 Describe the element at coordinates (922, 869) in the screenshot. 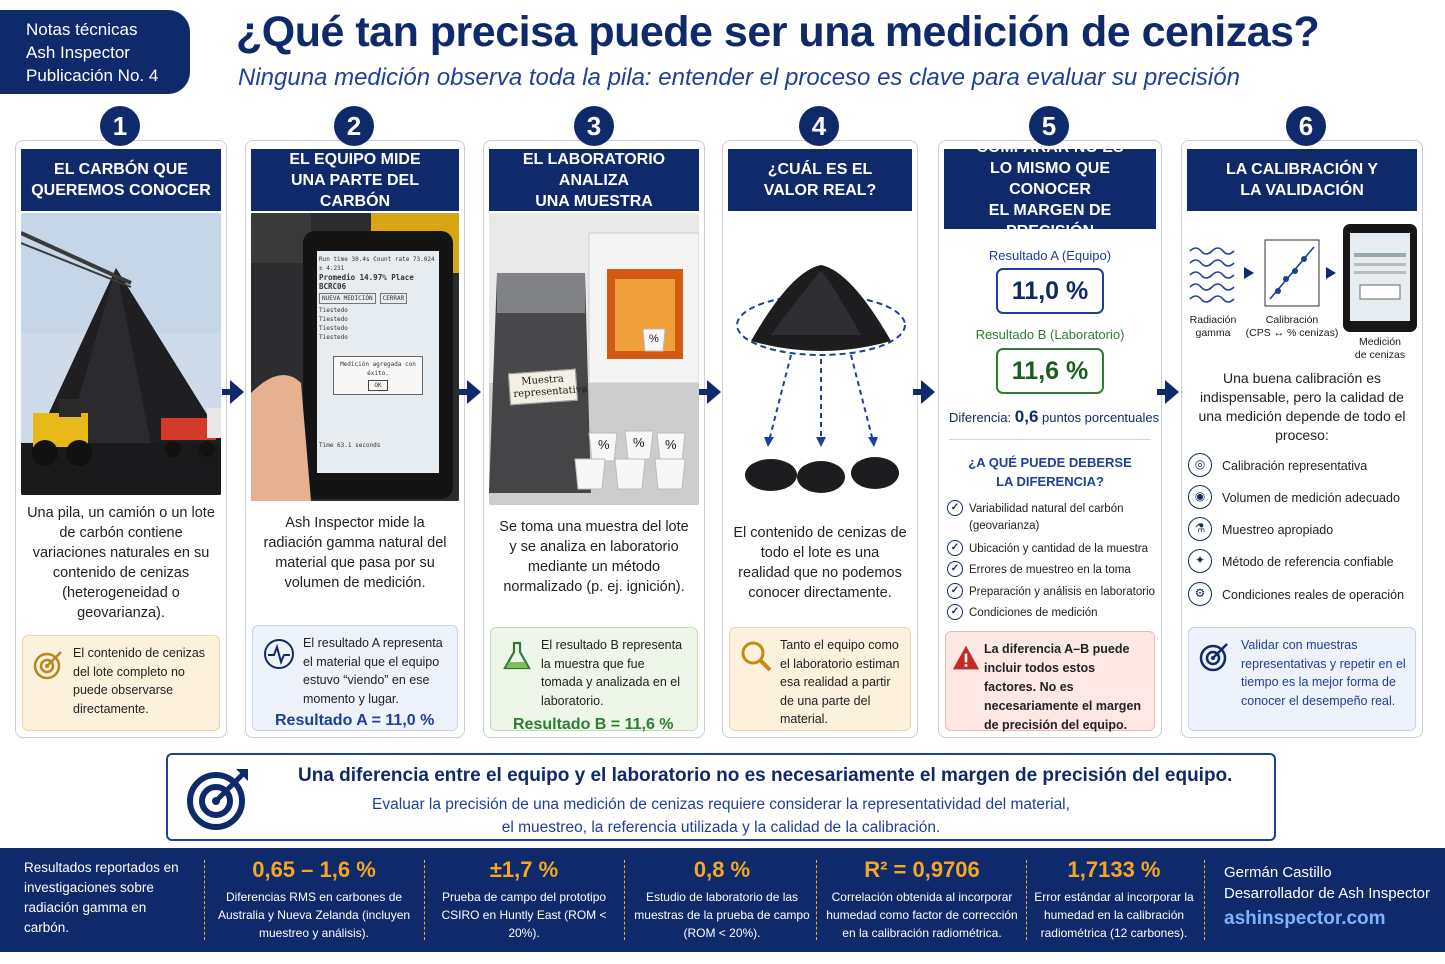

I see `stat-value: R² = 0,9706` at that location.